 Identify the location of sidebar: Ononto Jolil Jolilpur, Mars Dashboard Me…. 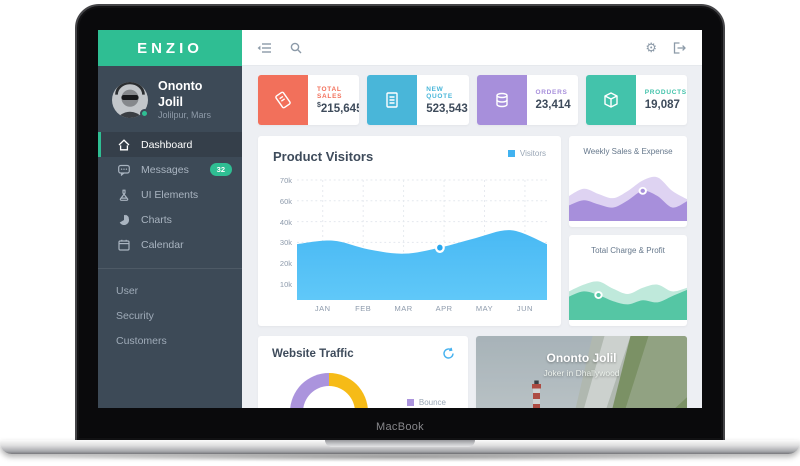
(170, 237).